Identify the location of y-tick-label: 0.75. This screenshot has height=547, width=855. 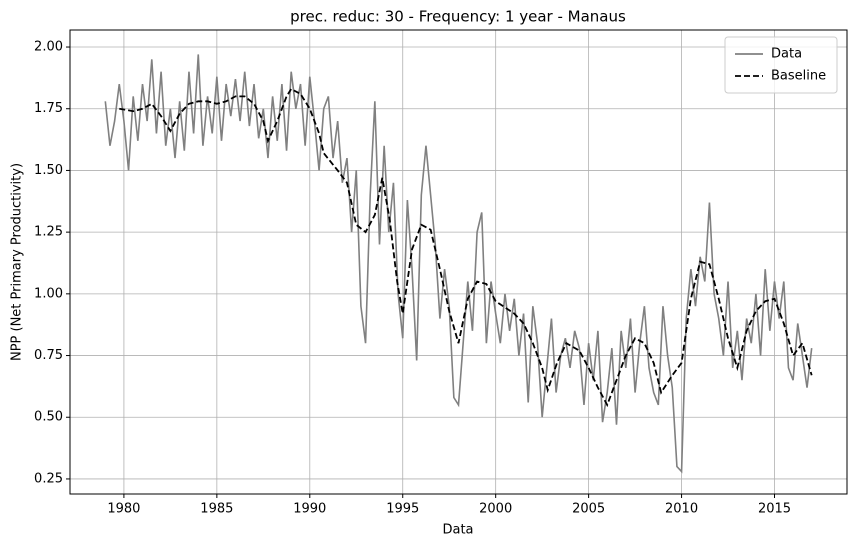
(48, 355).